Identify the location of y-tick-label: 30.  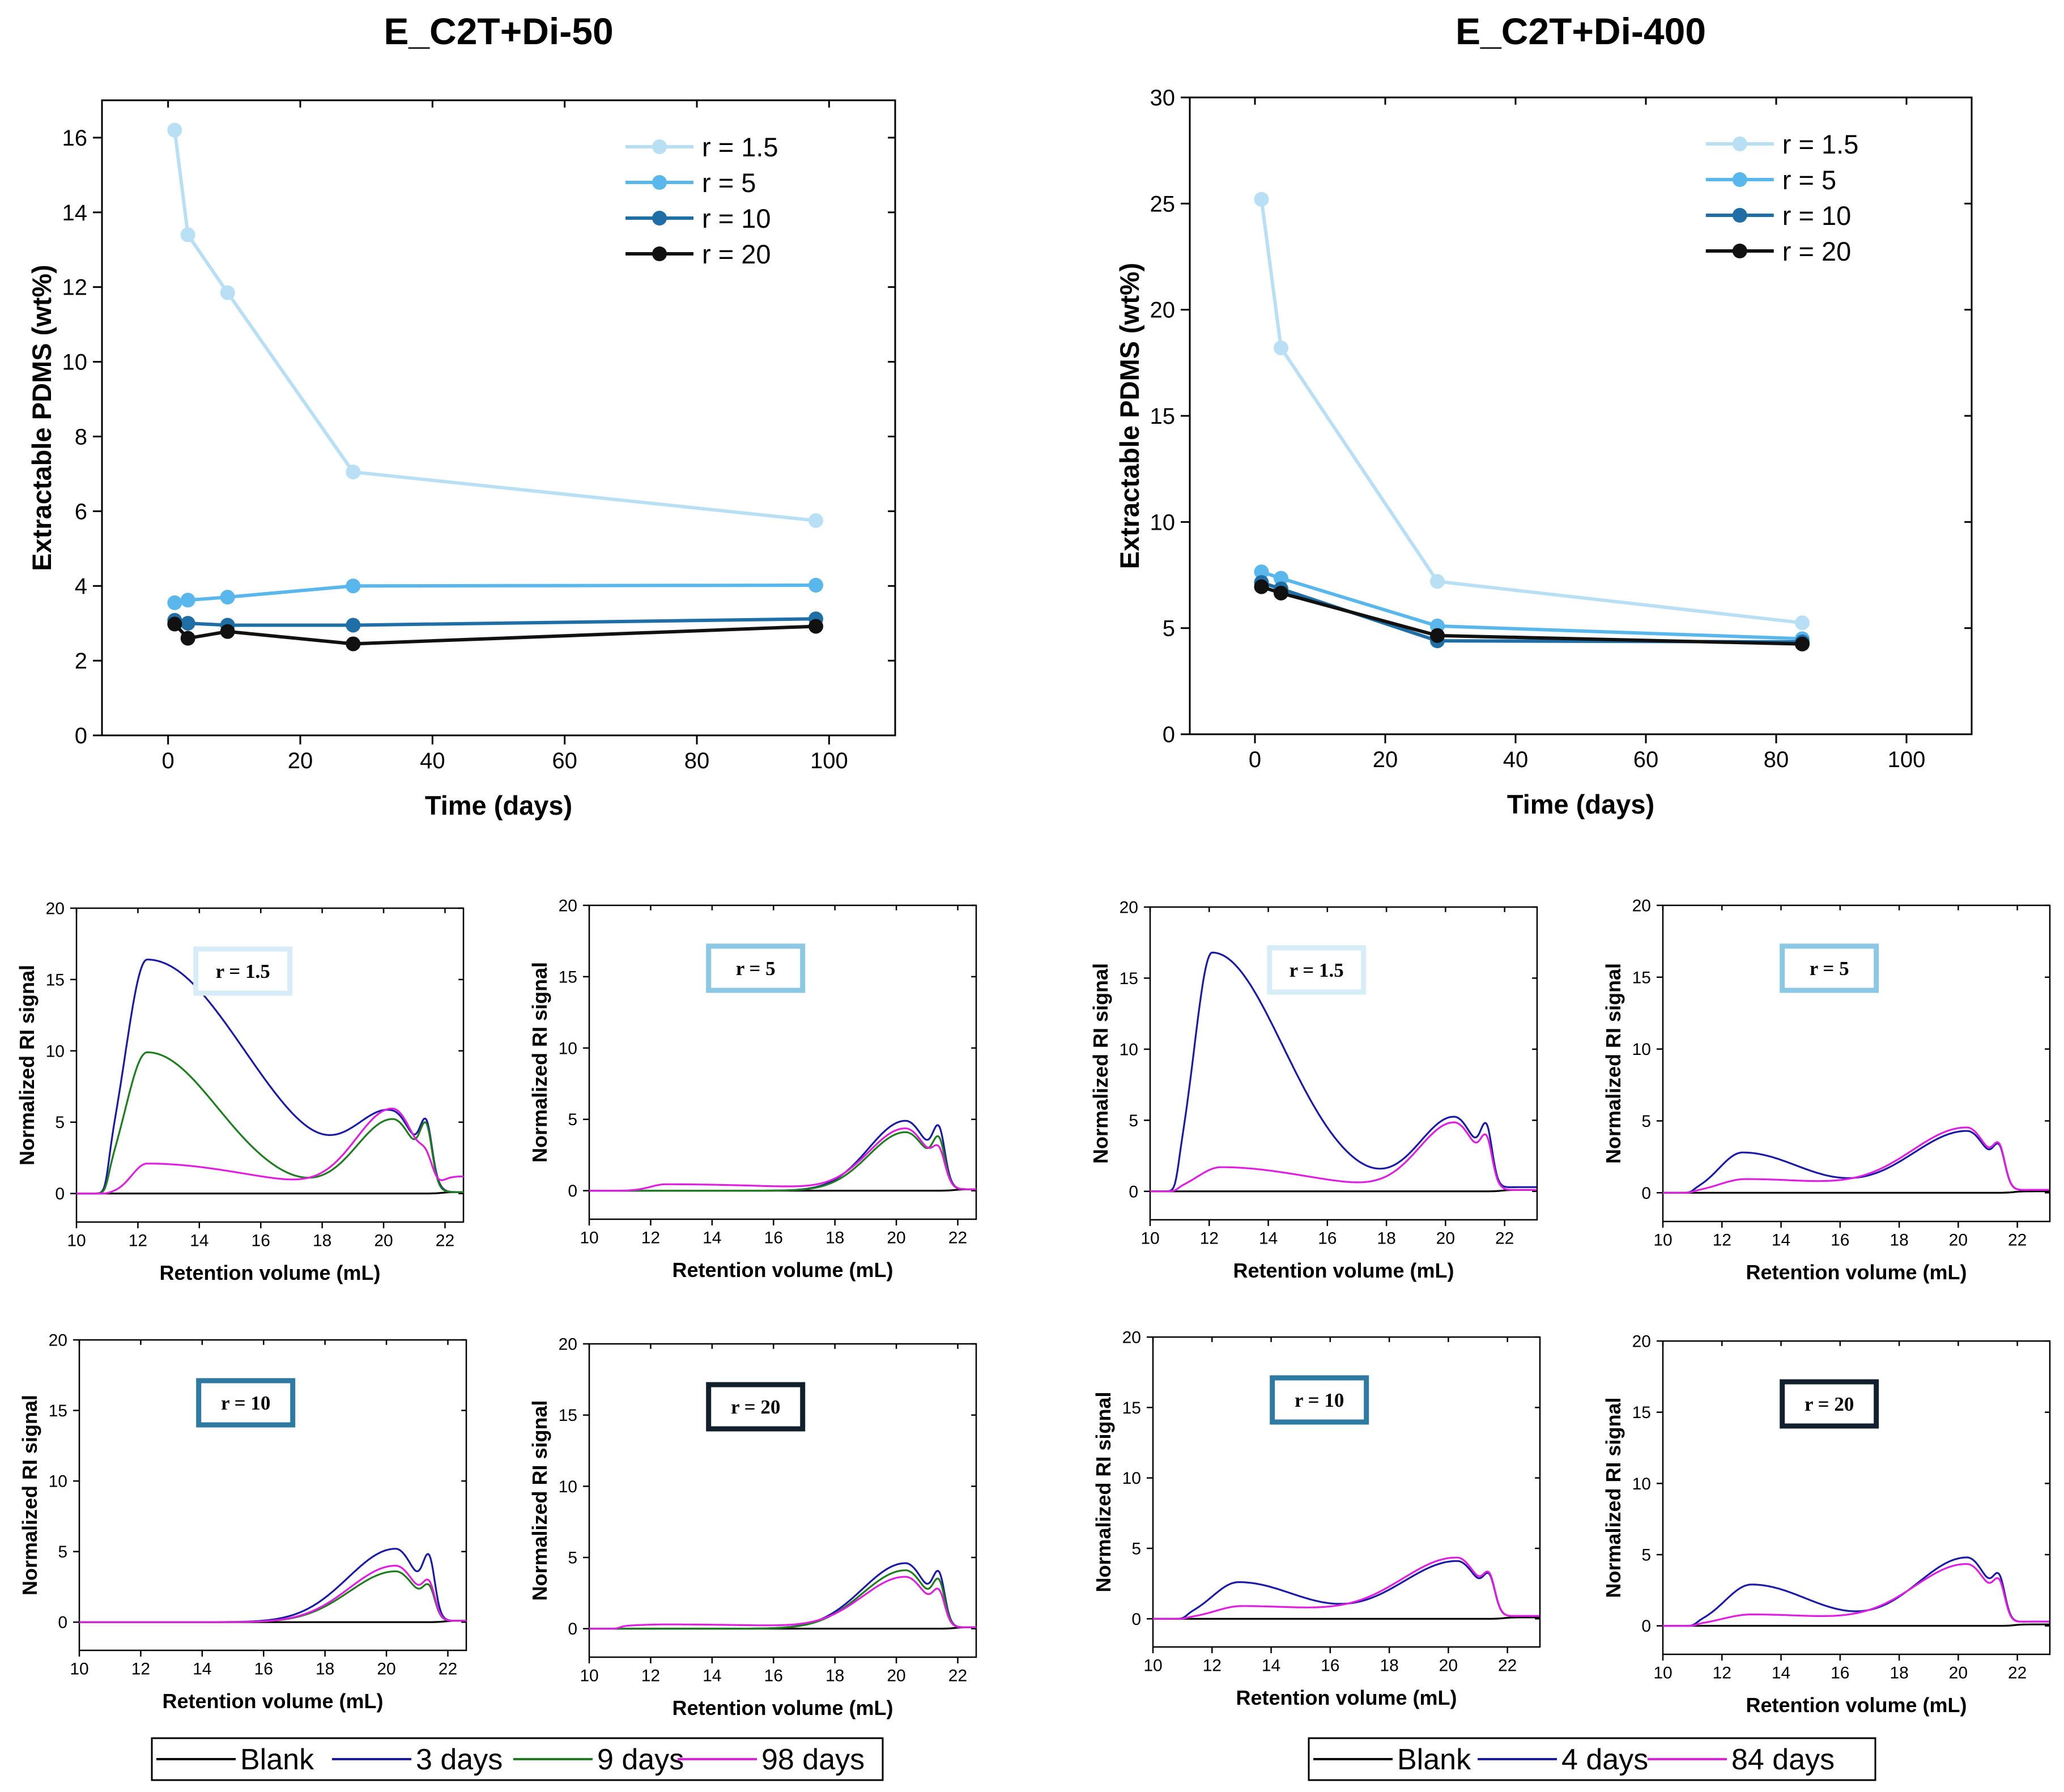
(1163, 98).